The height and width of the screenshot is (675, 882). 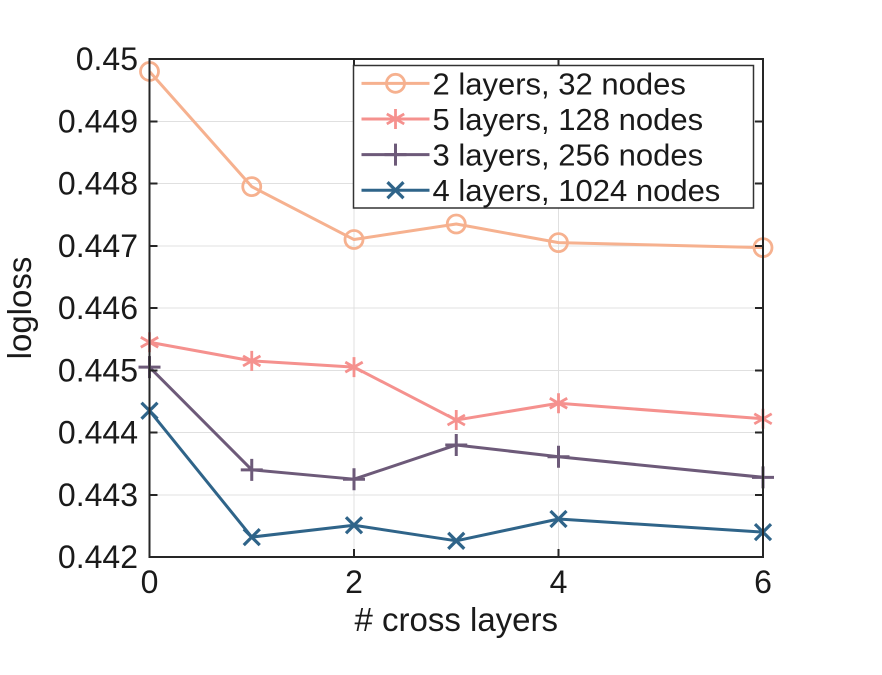 I want to click on y-tick-label: 0.448, so click(x=98, y=184).